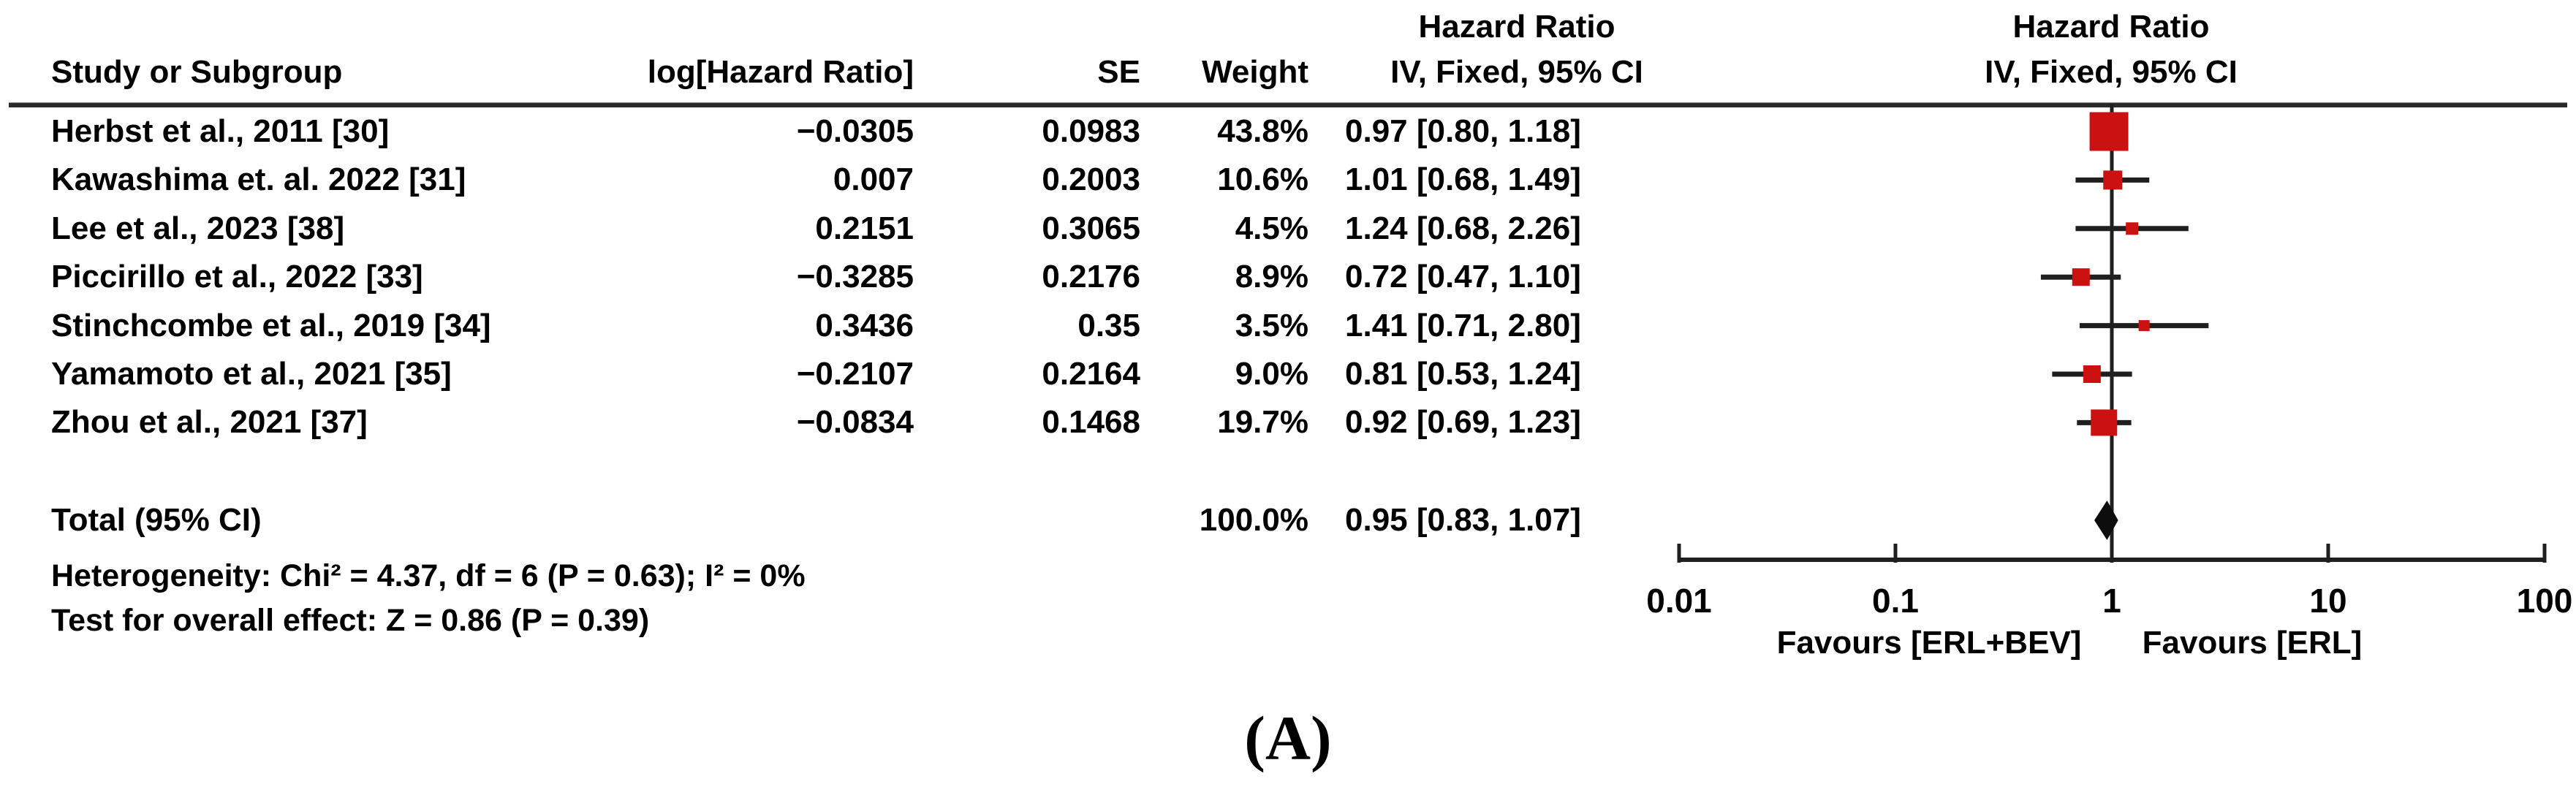 Image resolution: width=2576 pixels, height=787 pixels. Describe the element at coordinates (840, 520) in the screenshot. I see `total-row: Total (95% CI) 100.0% 0.95 [0.83, 1.07]` at that location.